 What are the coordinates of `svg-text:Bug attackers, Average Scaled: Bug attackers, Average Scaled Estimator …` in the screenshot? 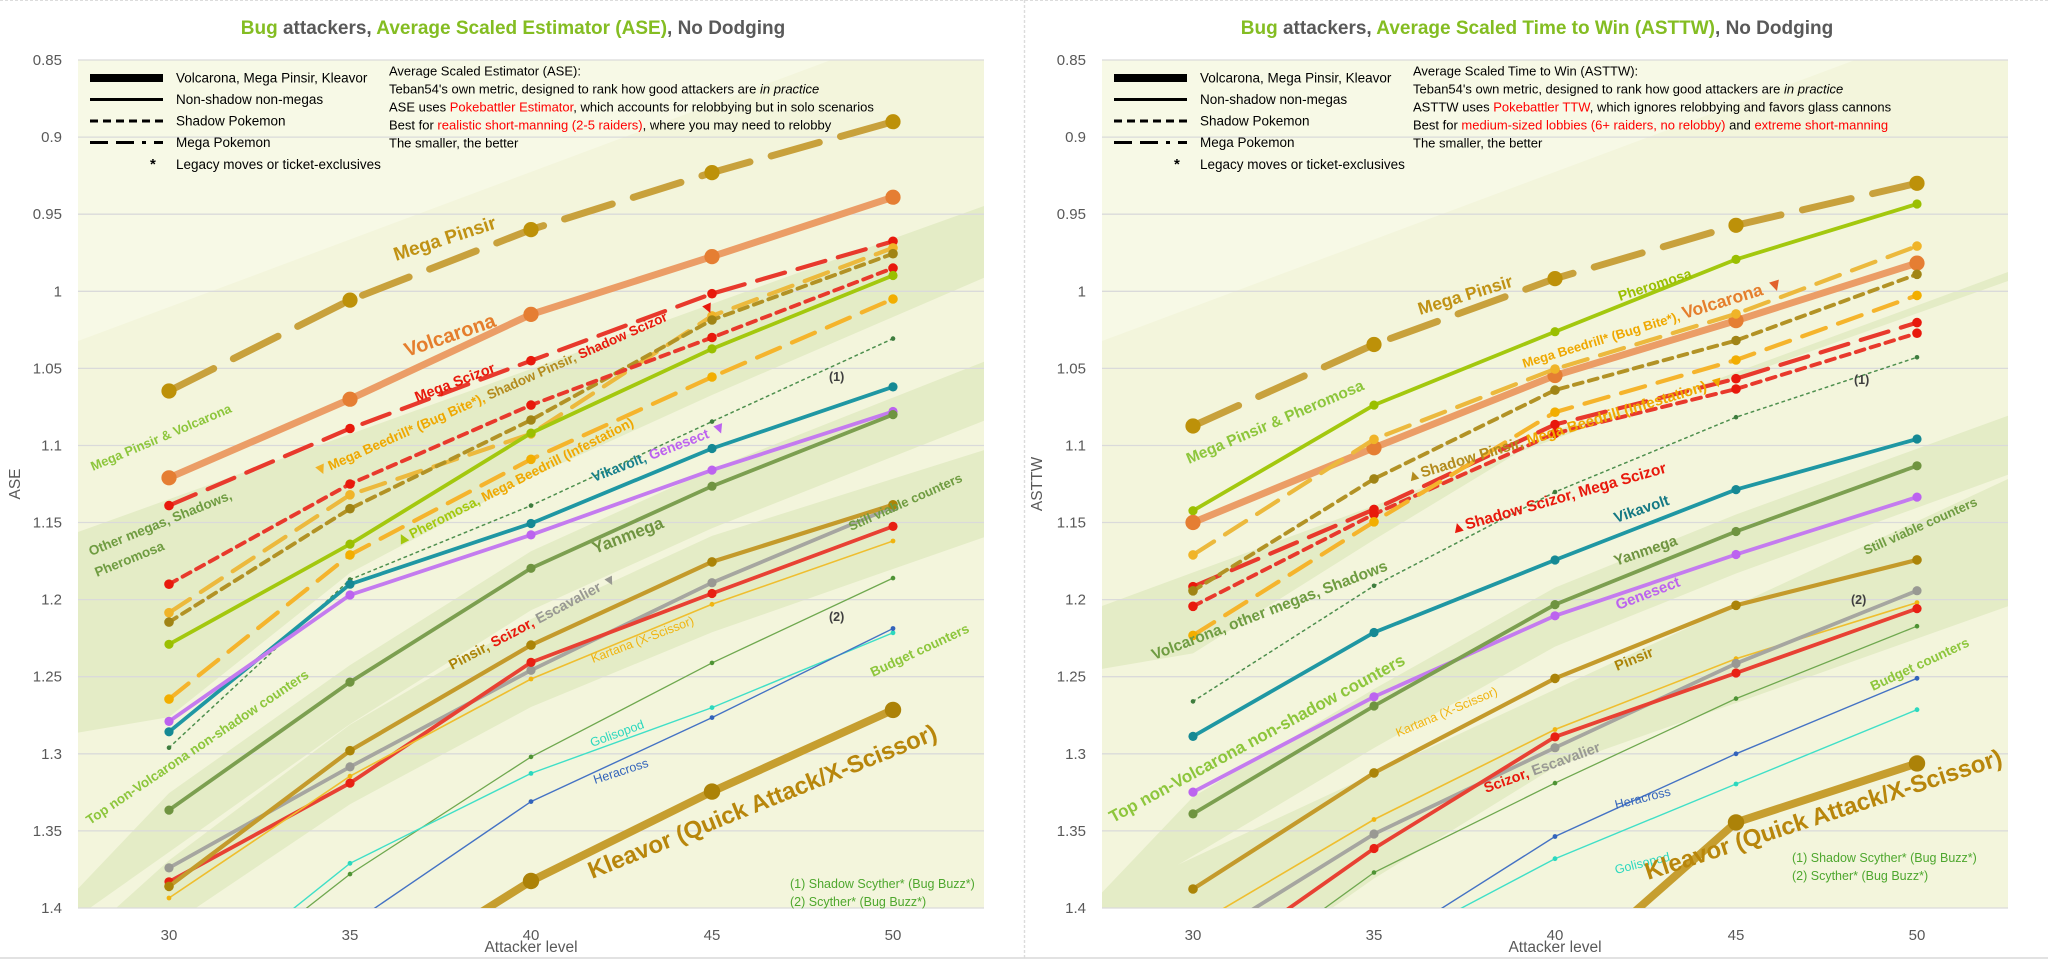 It's located at (513, 28).